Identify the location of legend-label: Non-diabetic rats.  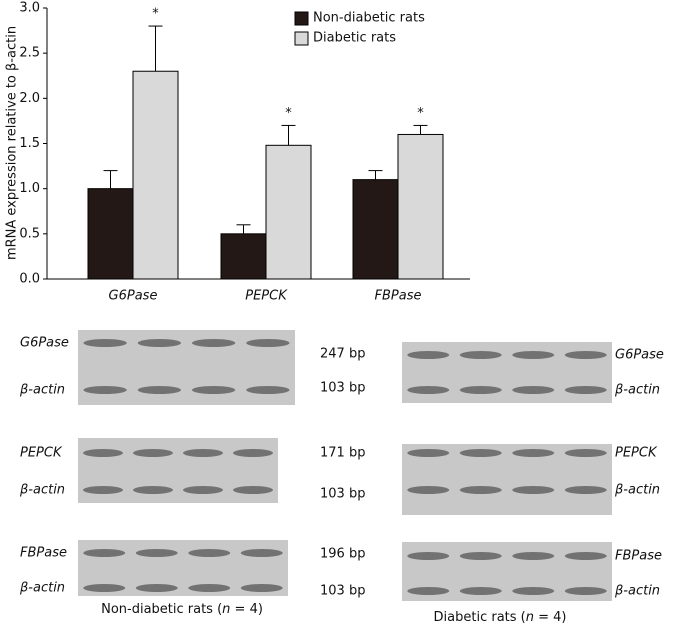
(369, 18).